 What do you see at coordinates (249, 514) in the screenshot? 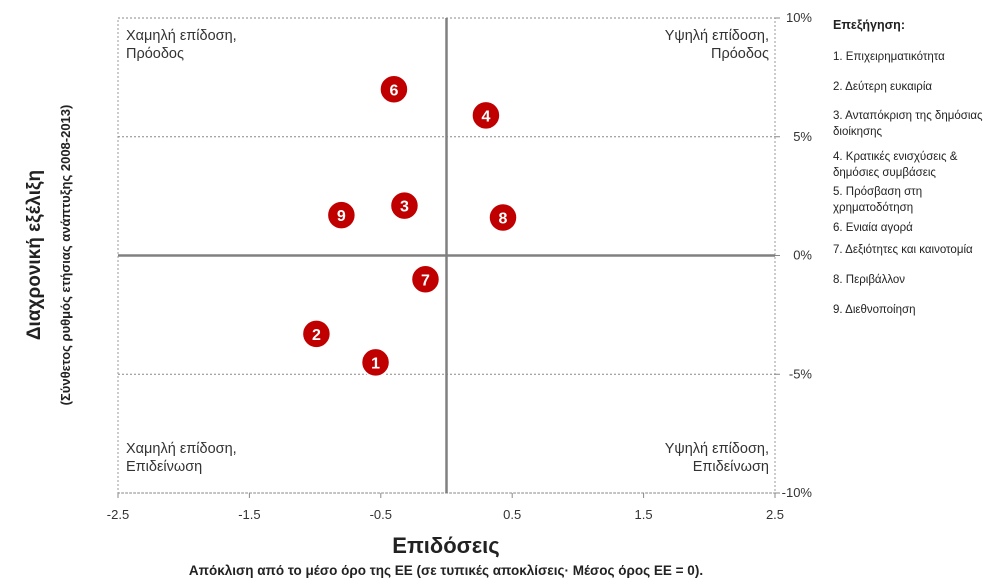
I see `x-tick-label: -1.5` at bounding box center [249, 514].